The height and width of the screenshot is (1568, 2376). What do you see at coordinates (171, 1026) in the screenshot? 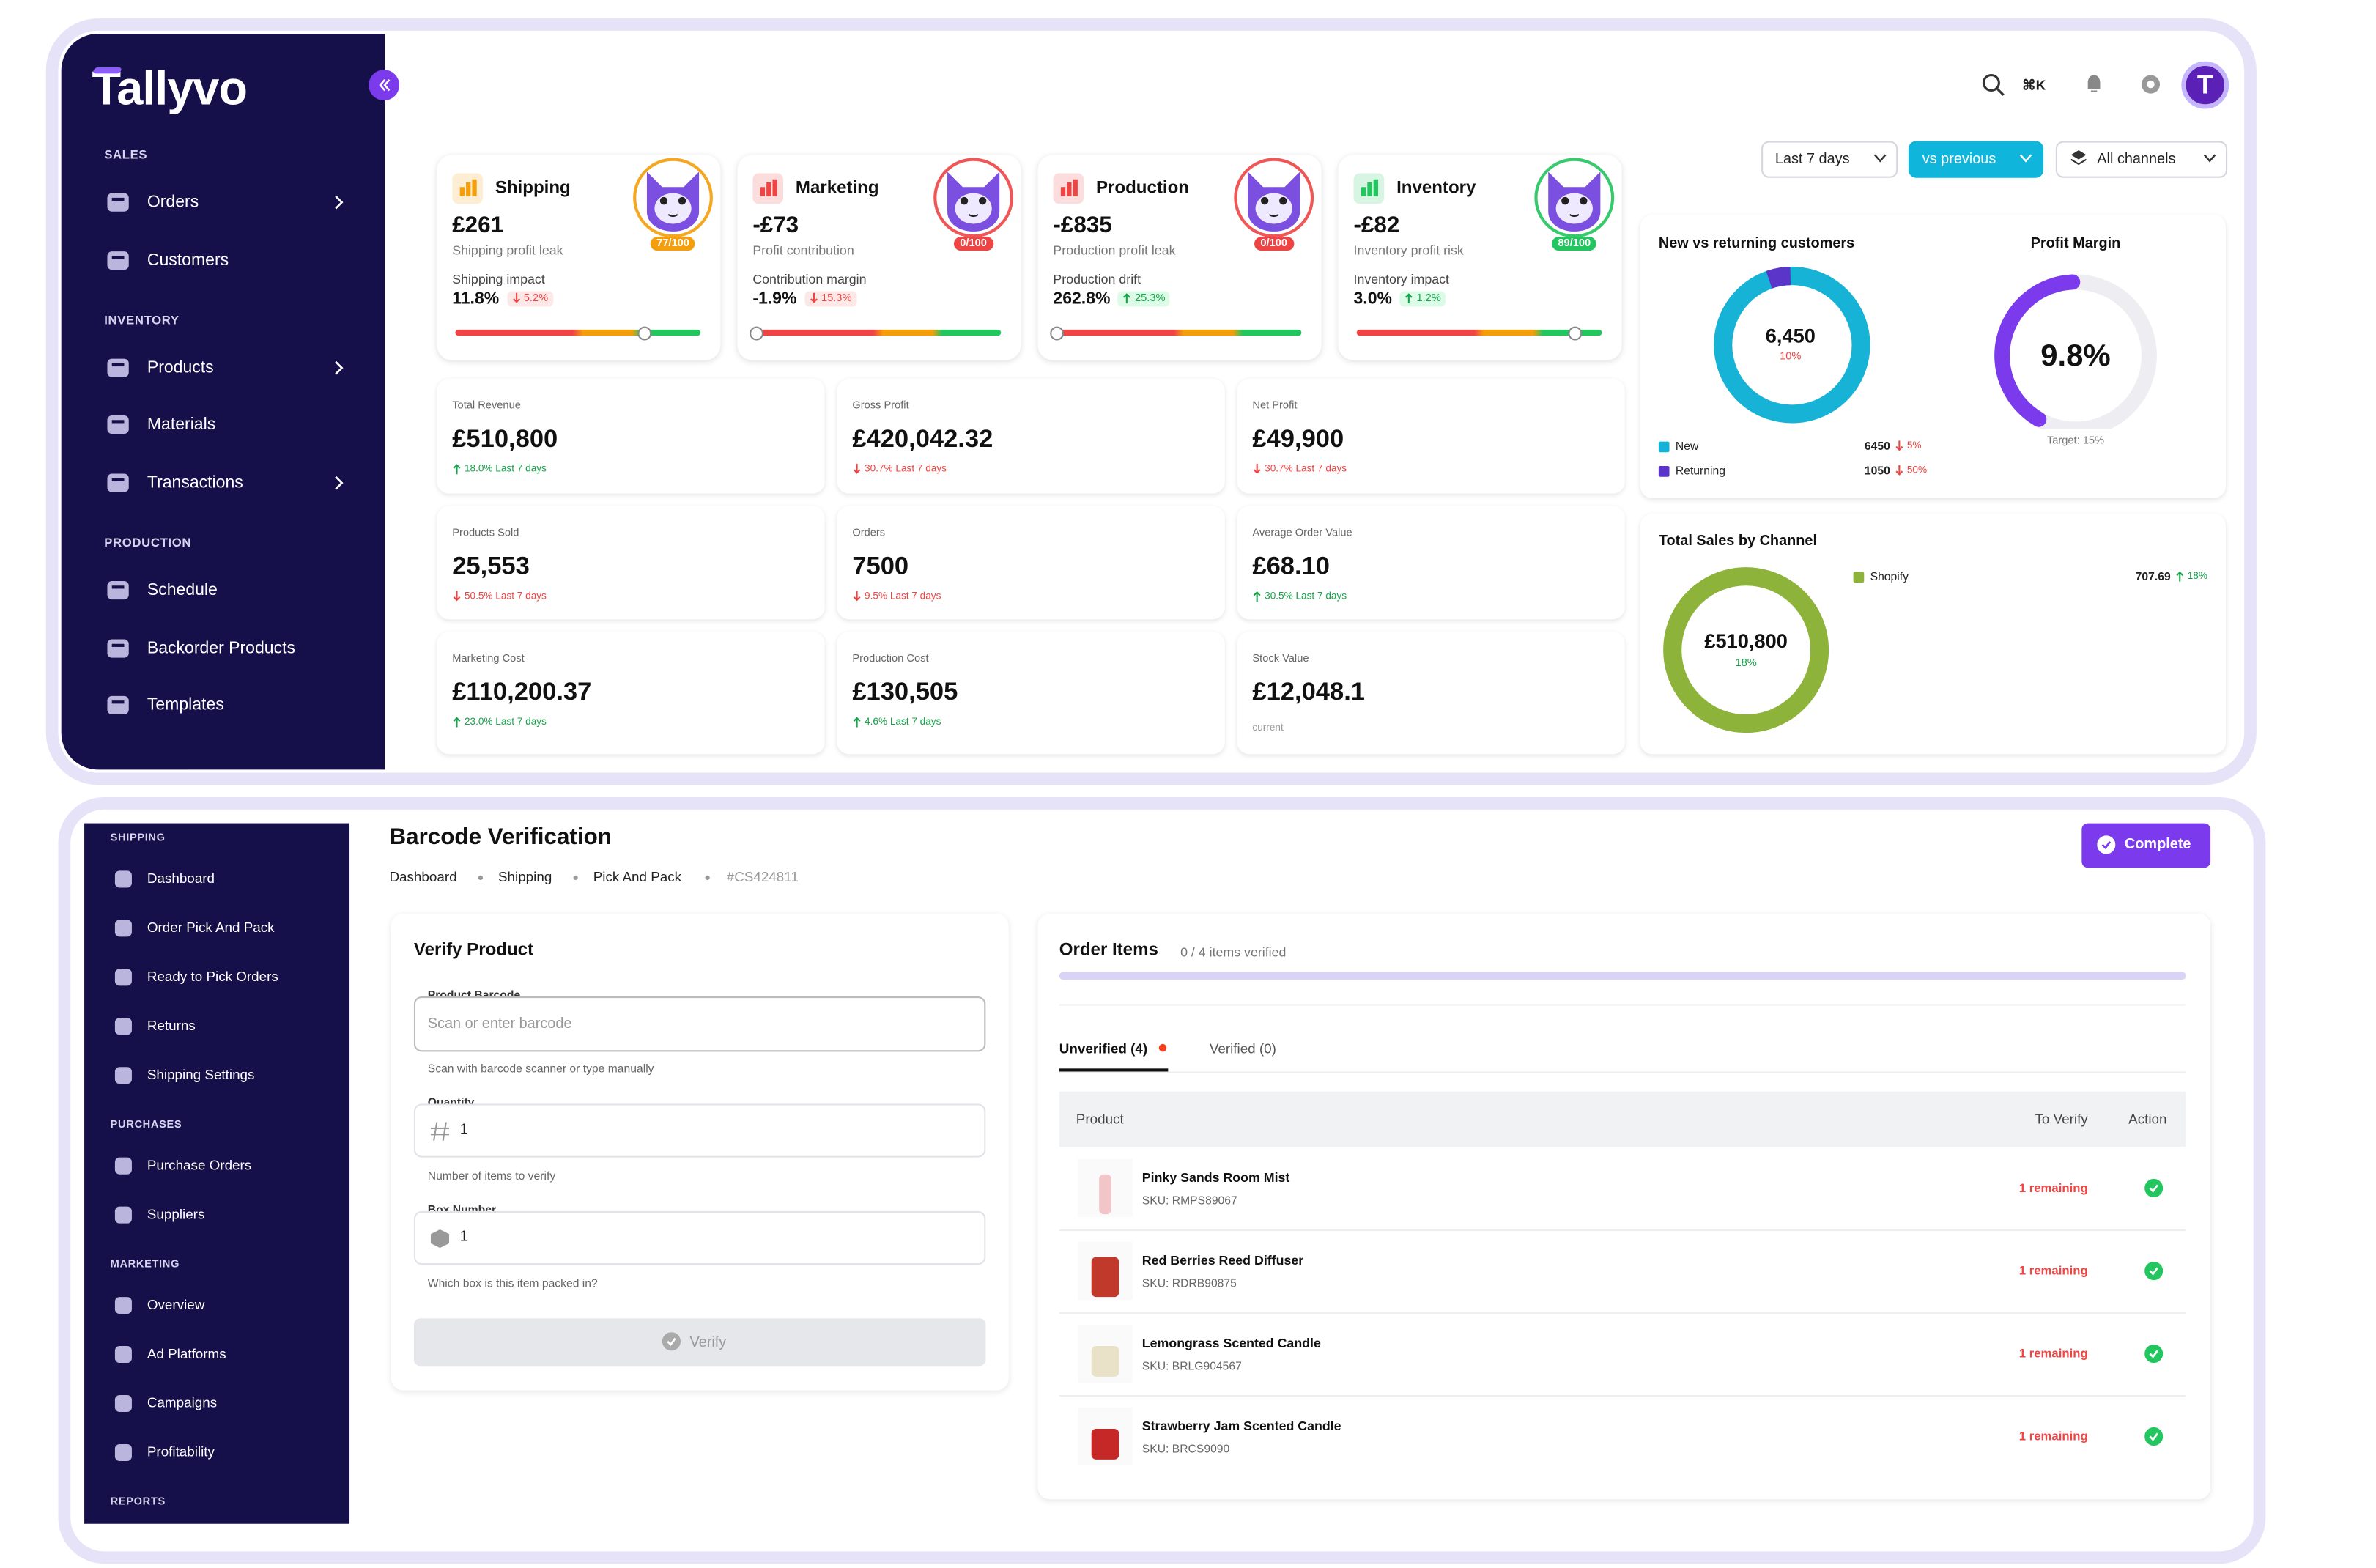
I see `nav-label: Returns` at bounding box center [171, 1026].